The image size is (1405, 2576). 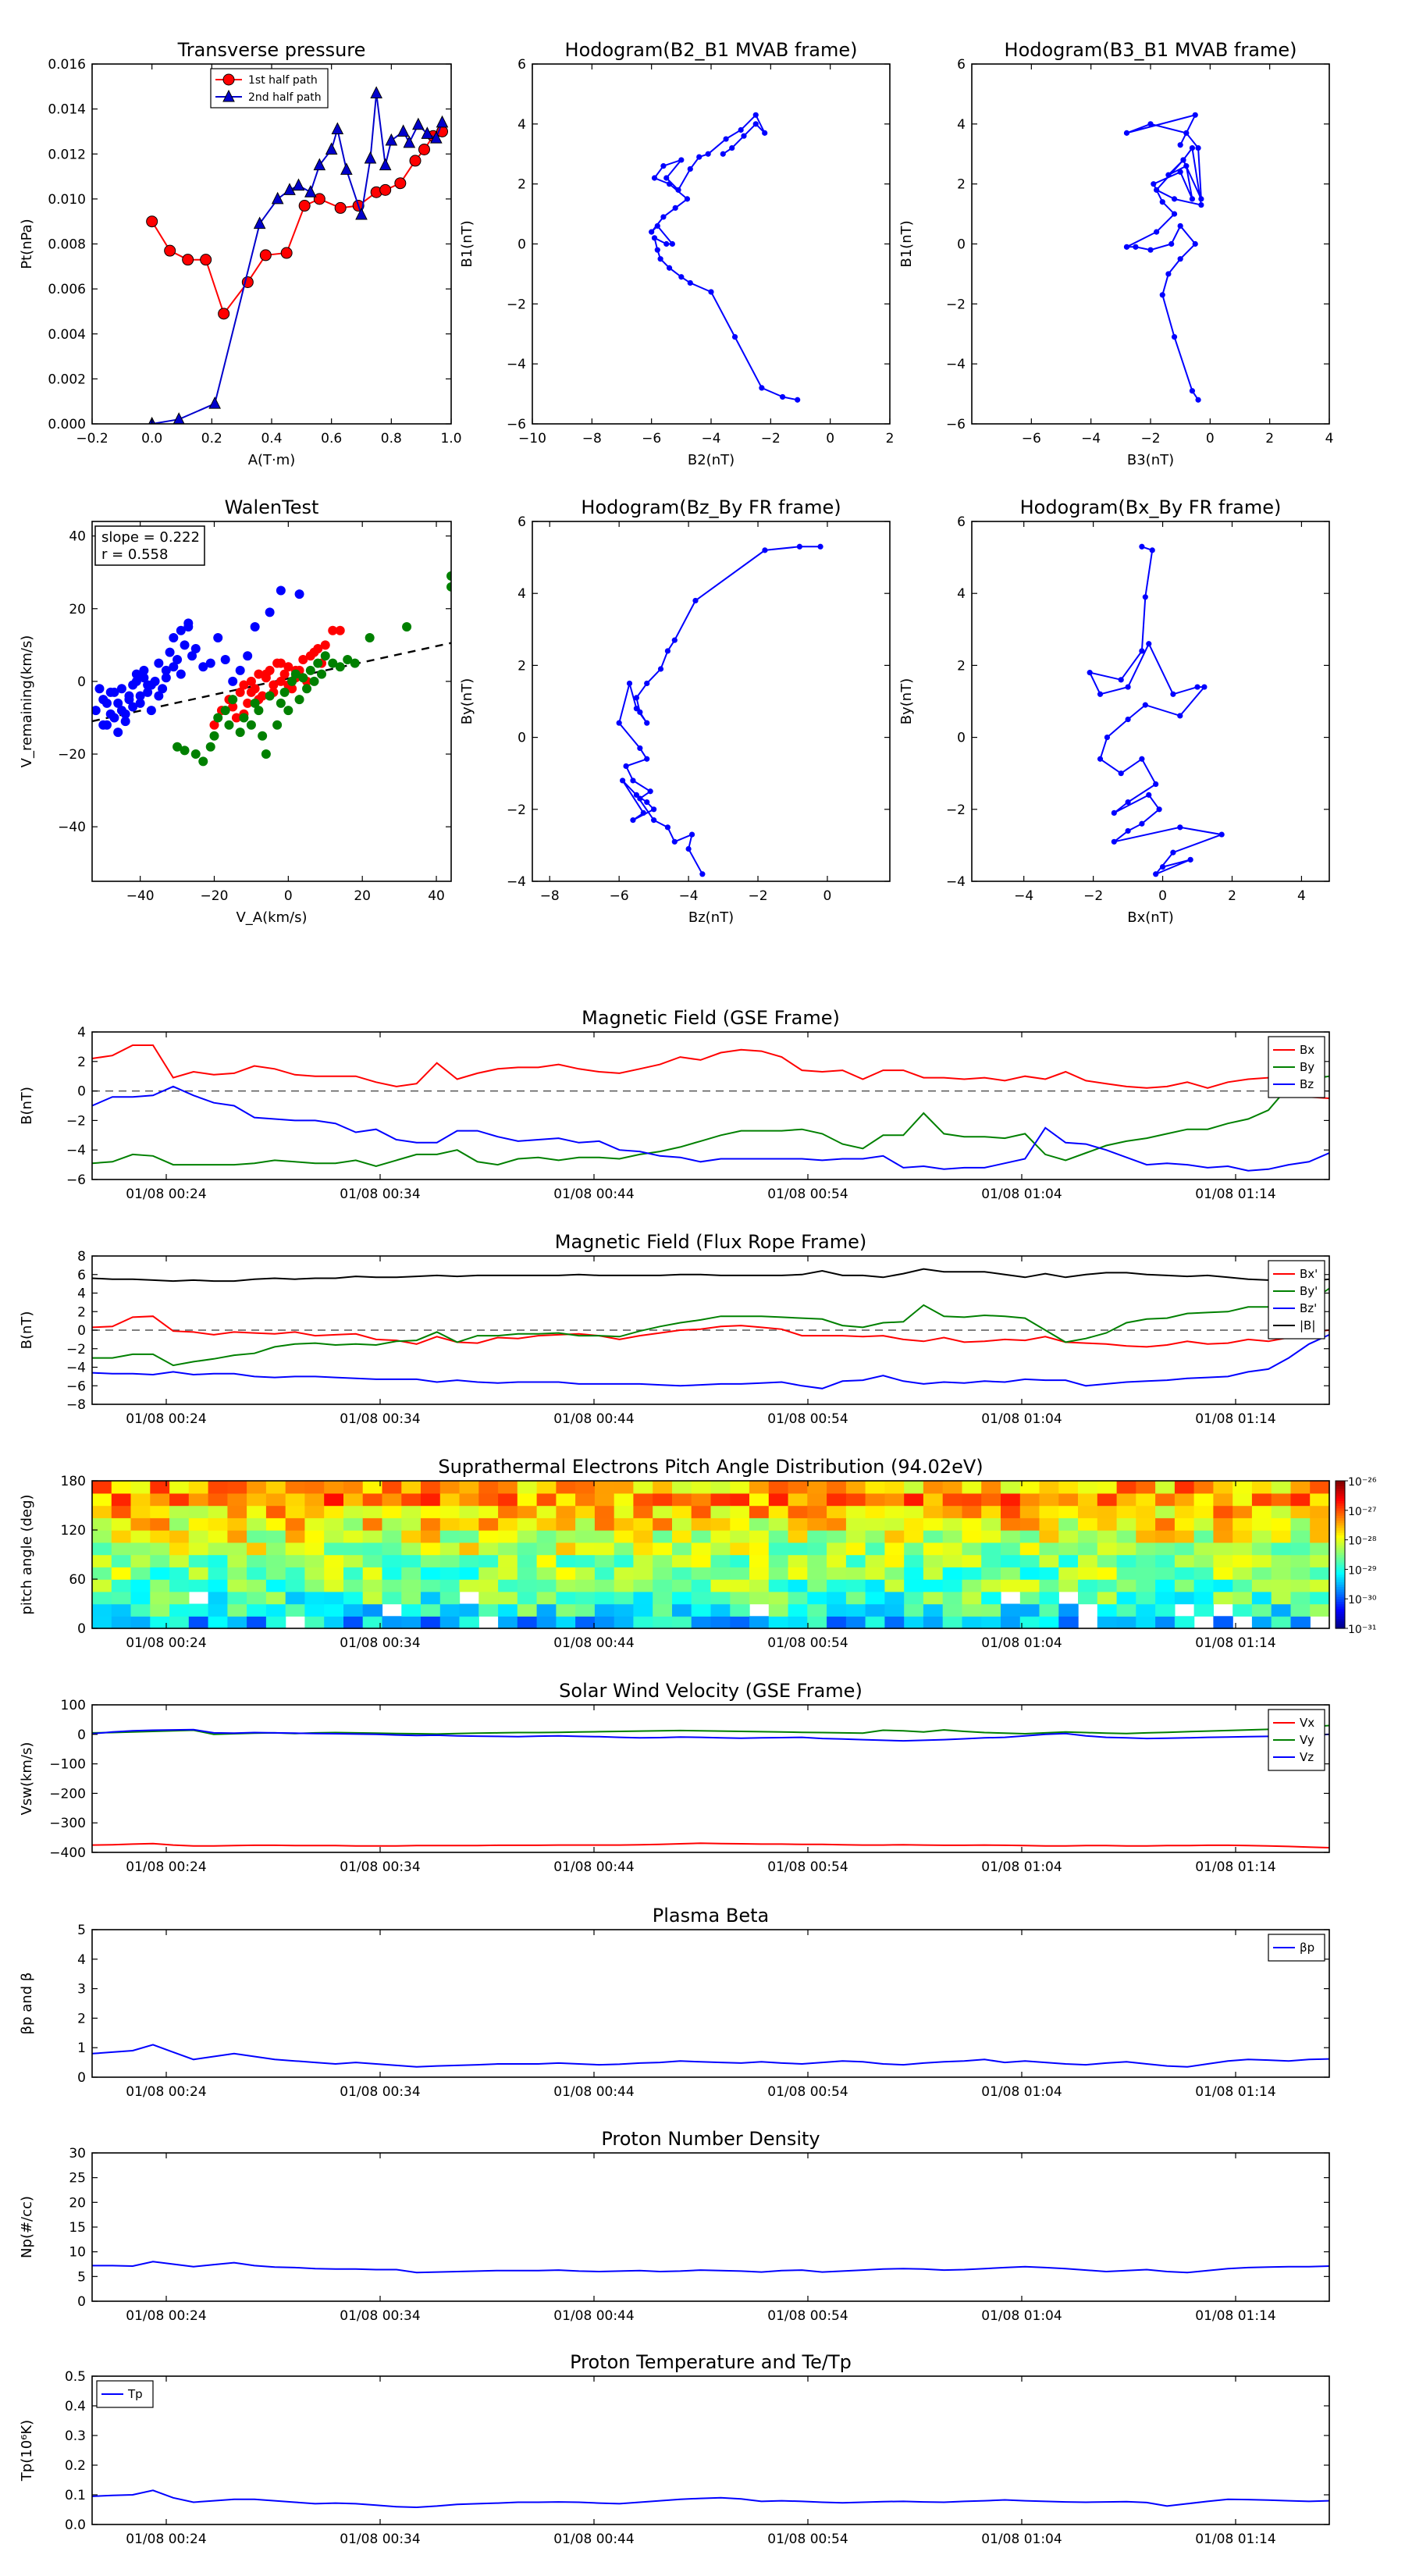 I want to click on chart-title: Proton Number Density, so click(x=711, y=2139).